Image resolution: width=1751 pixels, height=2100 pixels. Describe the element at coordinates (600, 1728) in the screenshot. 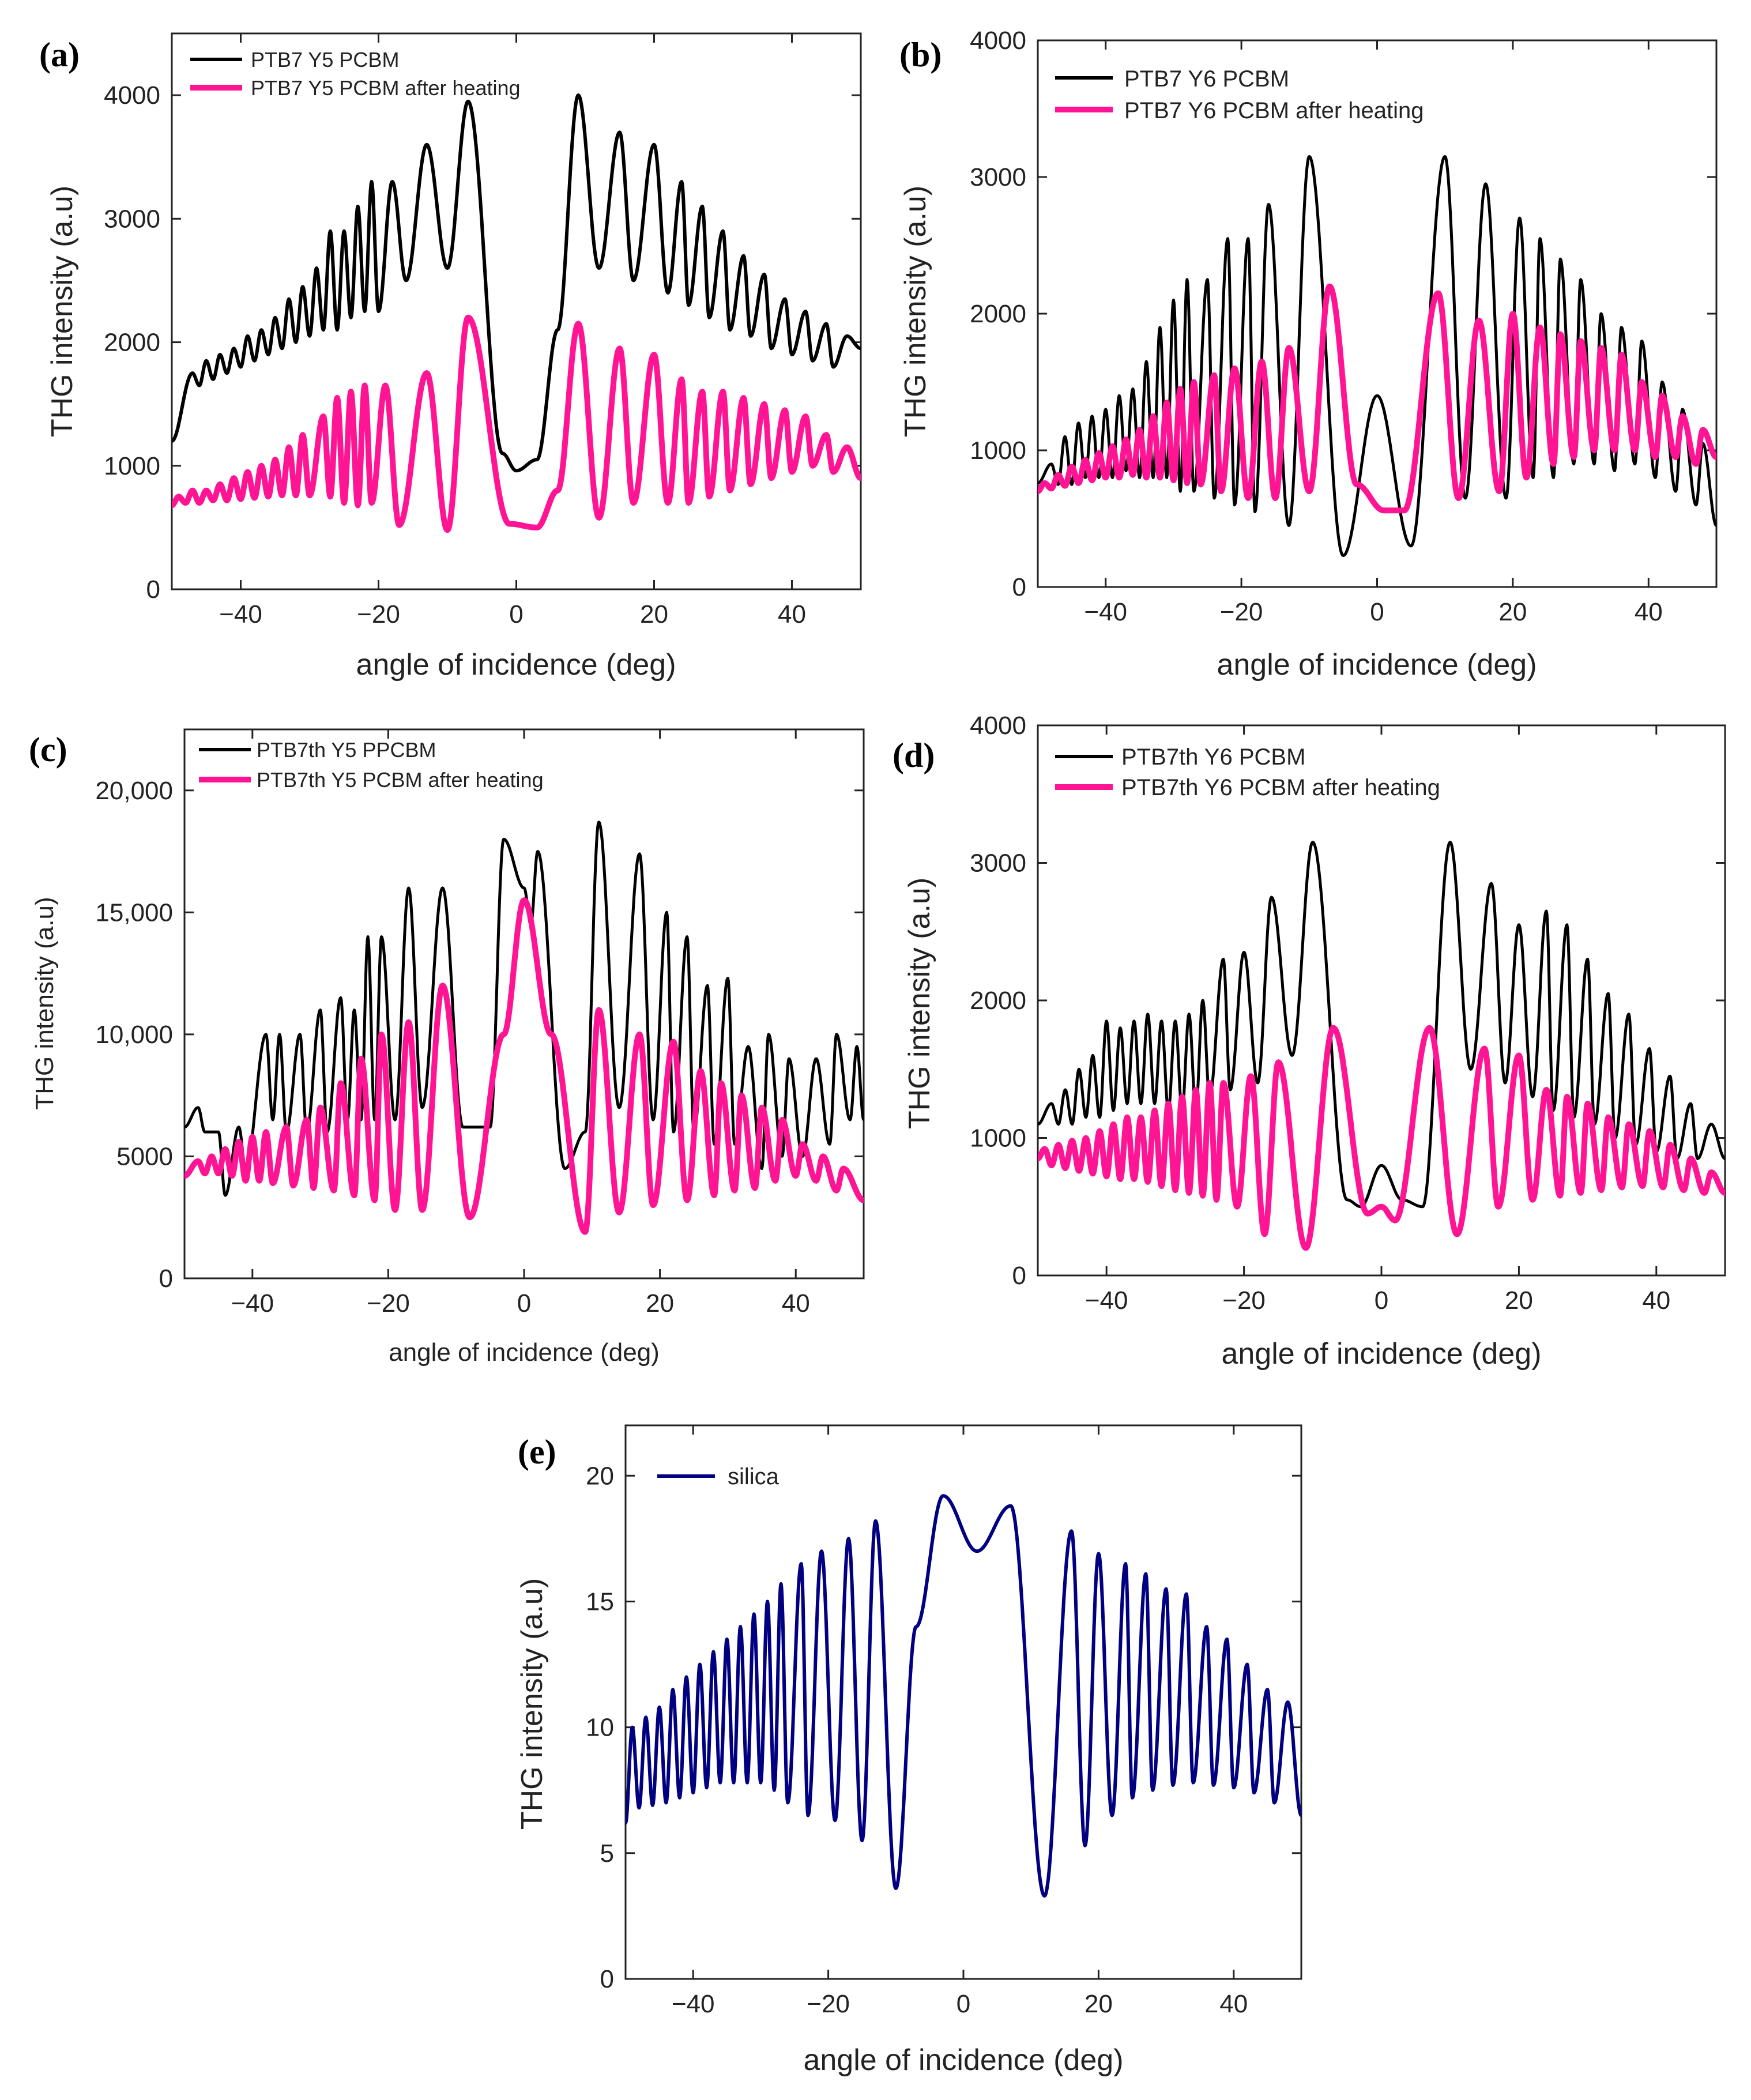

I see `panel-e-y-tick-label: 10` at that location.